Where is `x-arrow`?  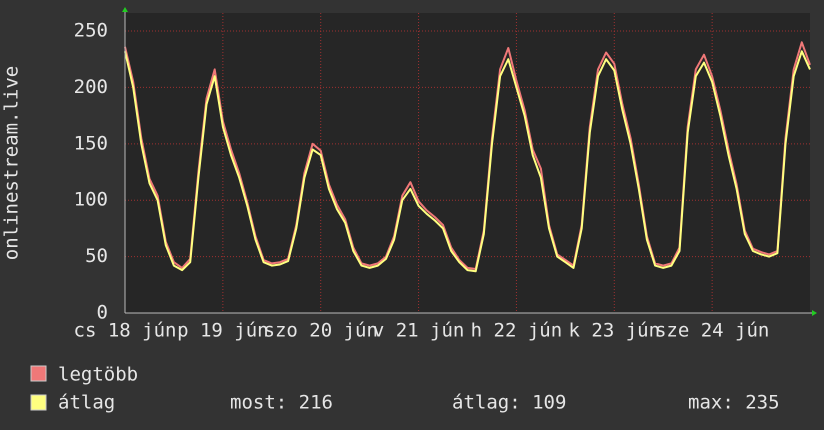 x-arrow is located at coordinates (814, 313).